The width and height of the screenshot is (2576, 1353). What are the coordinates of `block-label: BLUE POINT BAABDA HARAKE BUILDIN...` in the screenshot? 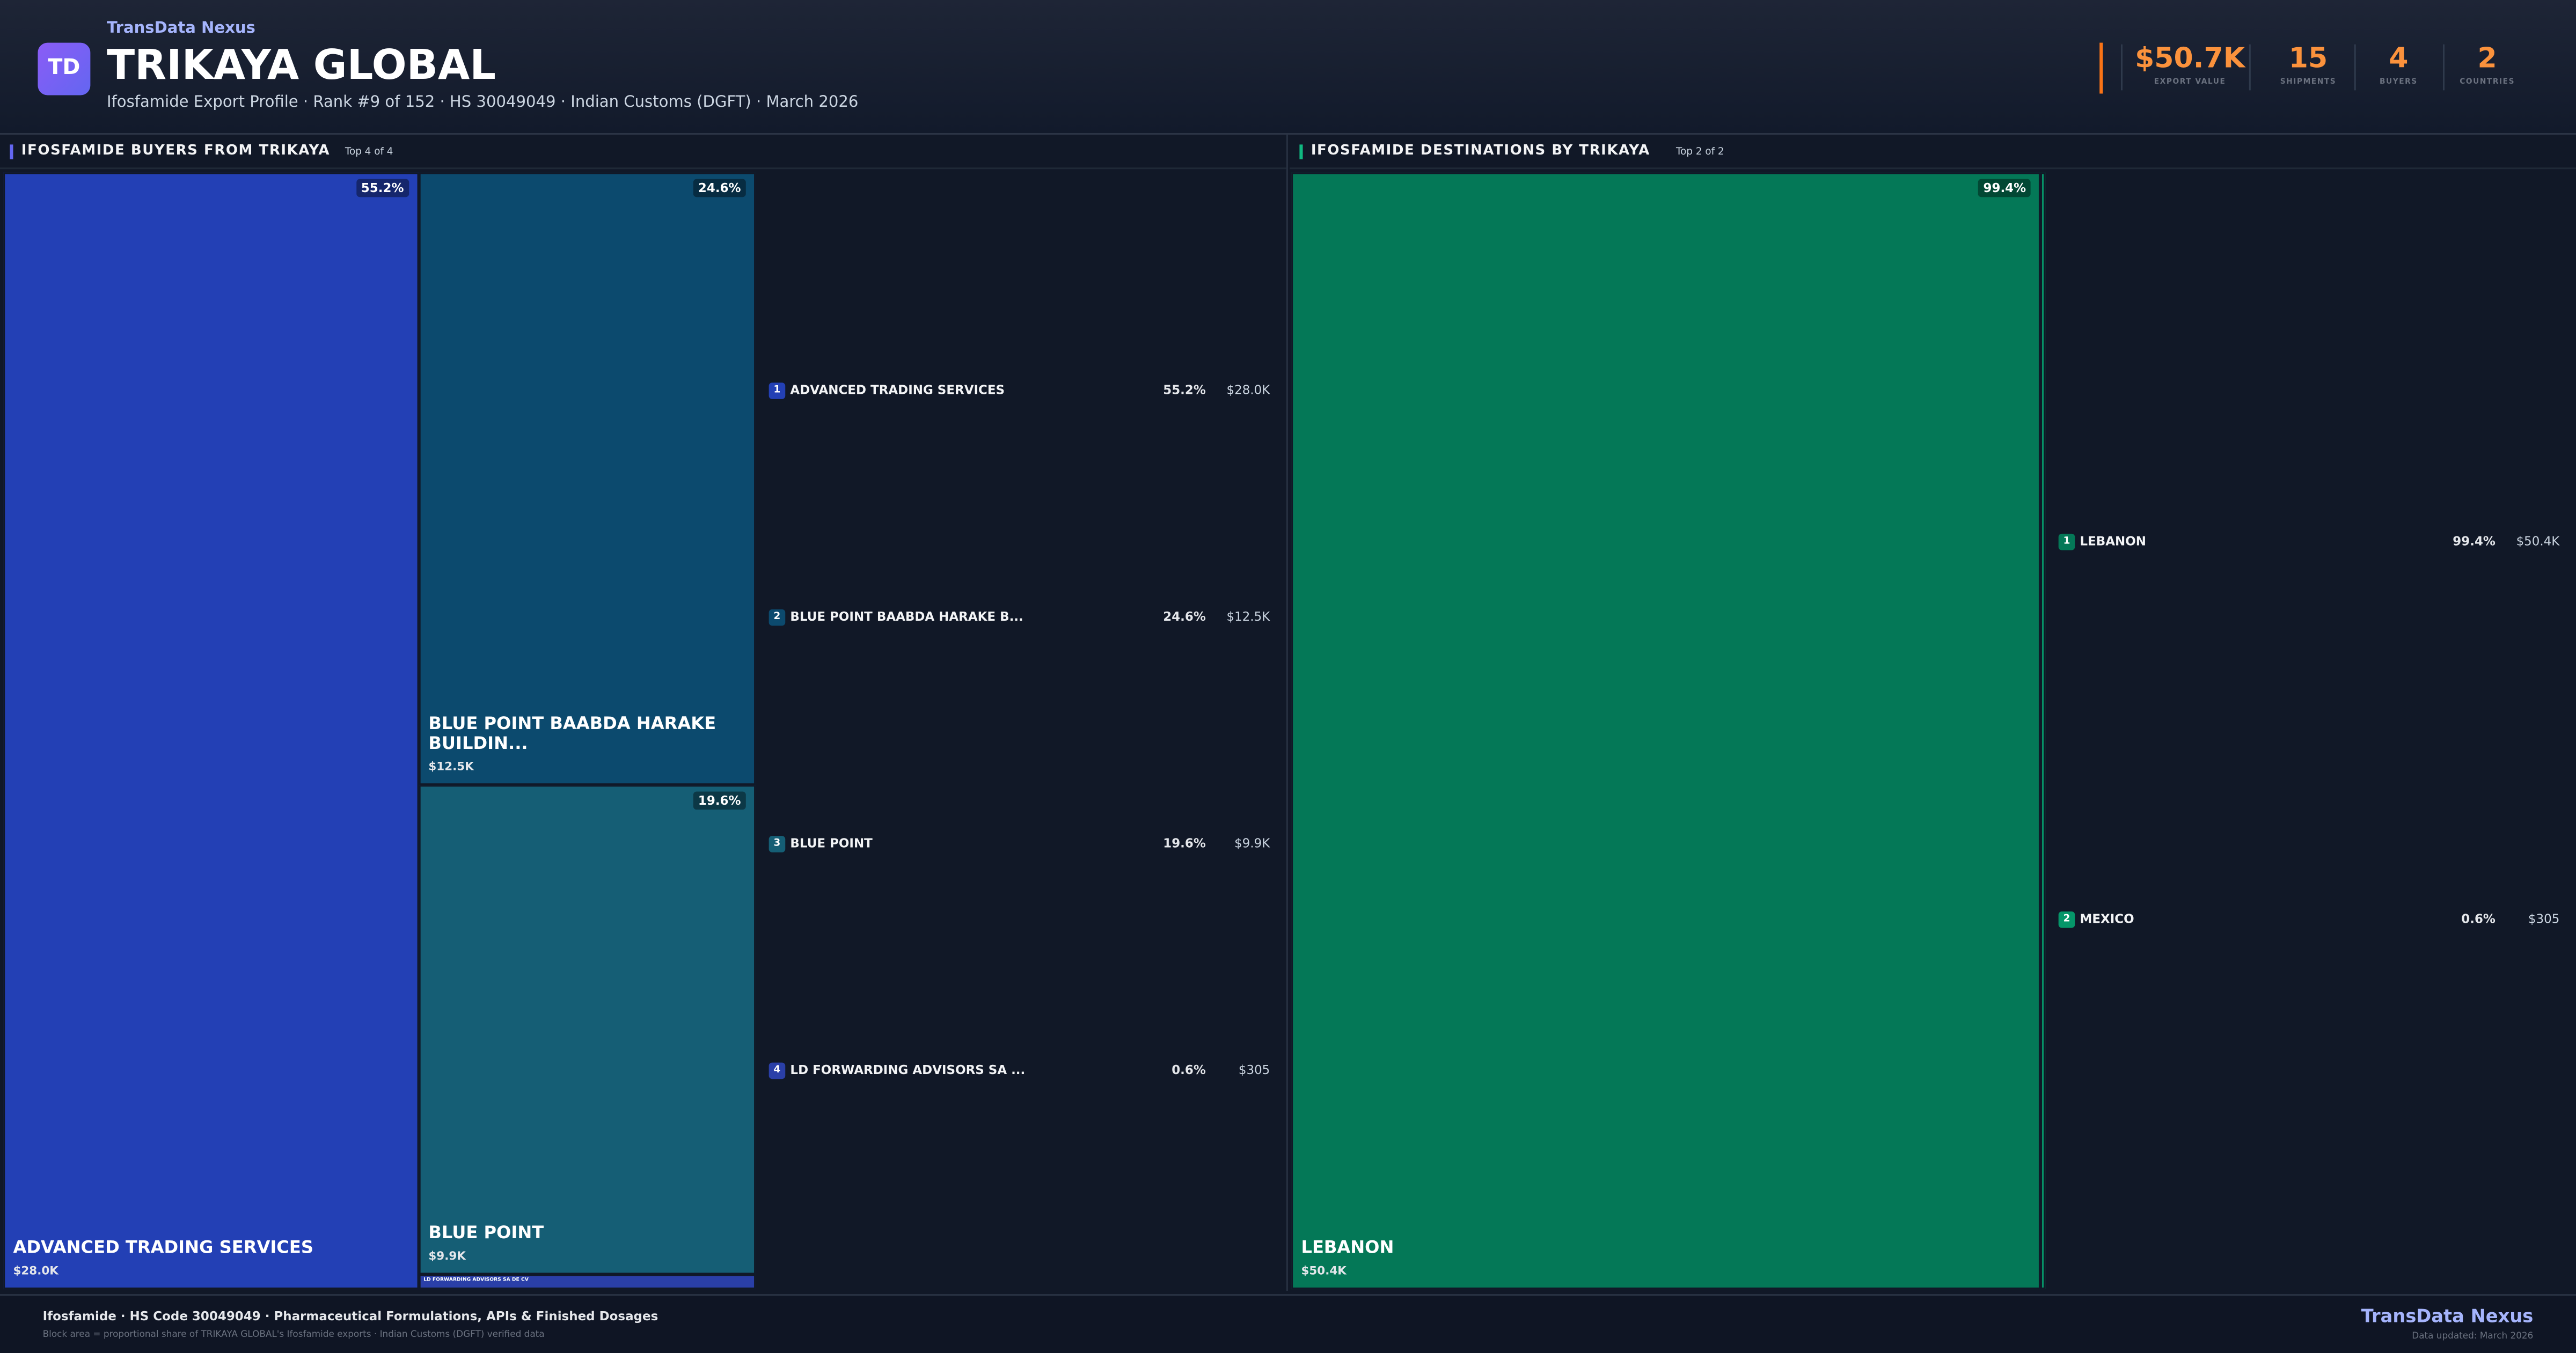 It's located at (572, 735).